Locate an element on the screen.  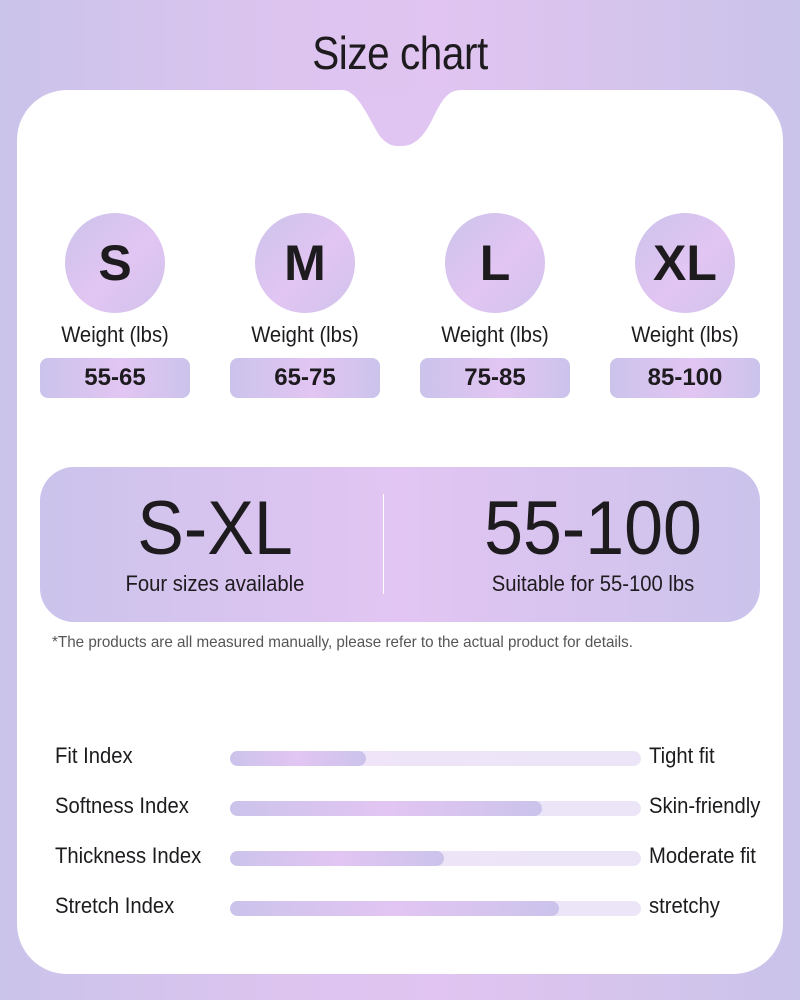
index-result: stretchy is located at coordinates (684, 905).